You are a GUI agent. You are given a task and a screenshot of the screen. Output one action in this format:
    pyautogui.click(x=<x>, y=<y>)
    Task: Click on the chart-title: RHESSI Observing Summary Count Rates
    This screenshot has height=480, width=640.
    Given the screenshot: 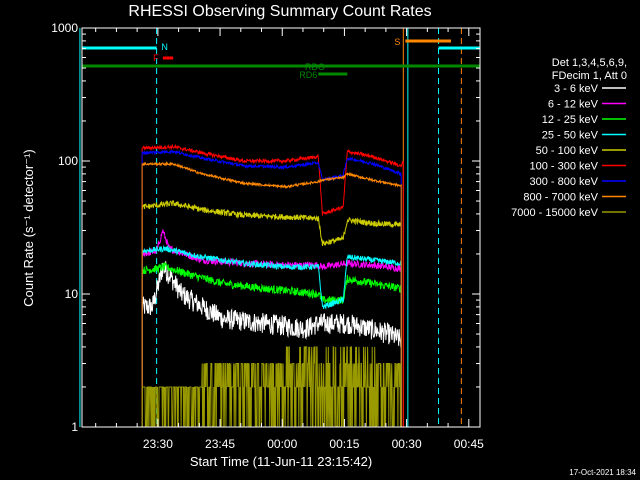 What is the action you would take?
    pyautogui.click(x=279, y=11)
    